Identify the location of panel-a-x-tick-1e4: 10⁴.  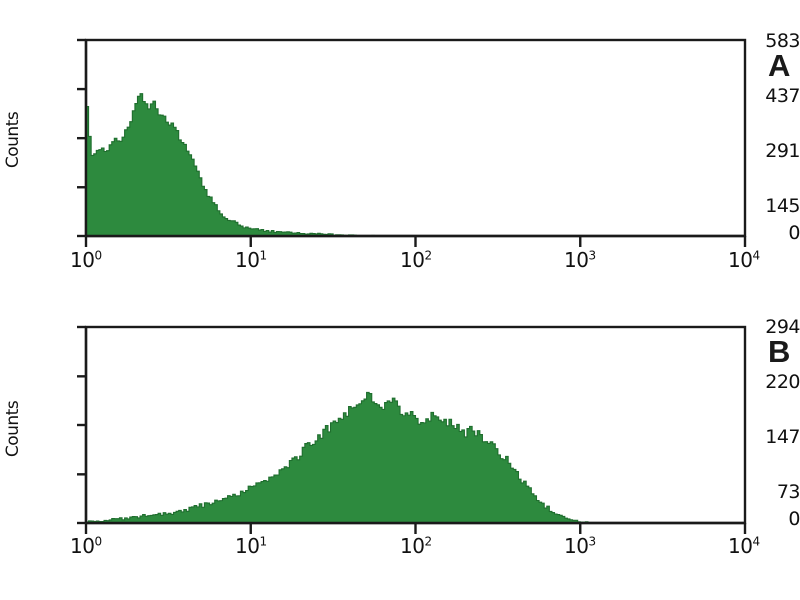
(744, 260).